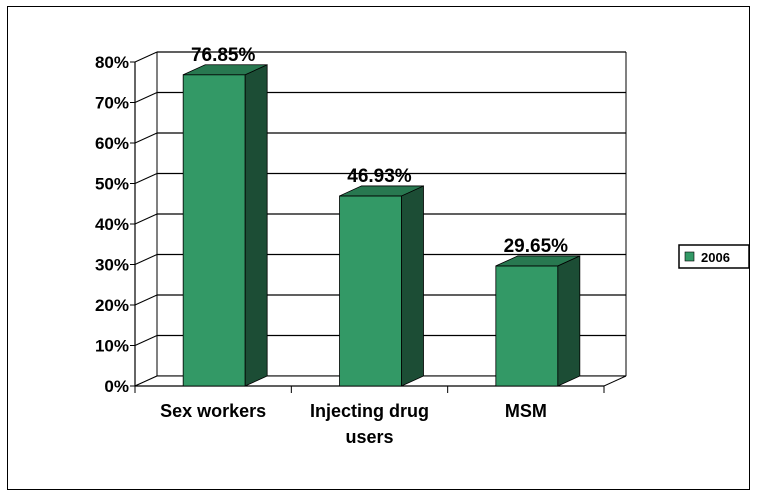 This screenshot has width=759, height=500. I want to click on legend-label: 2006, so click(715, 257).